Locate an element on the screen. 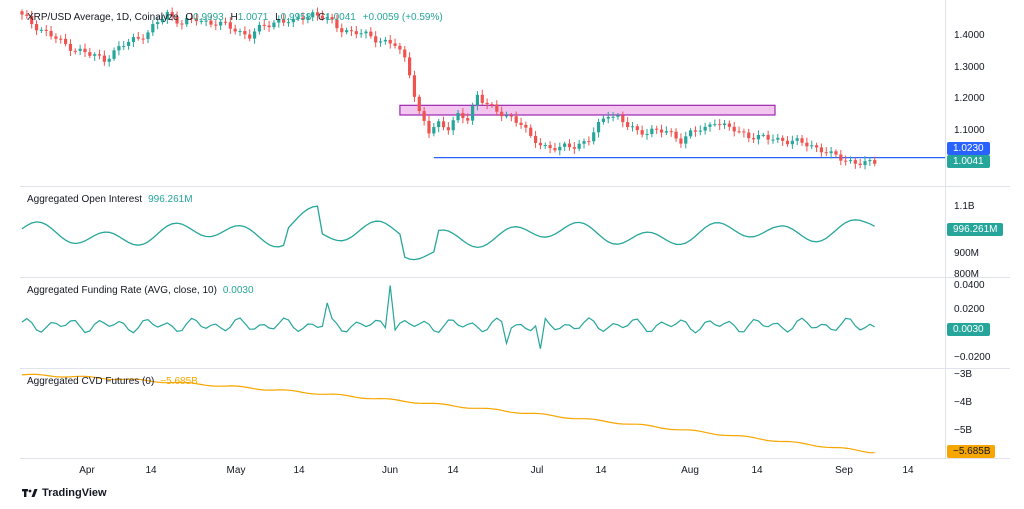  supply-zone is located at coordinates (587, 110).